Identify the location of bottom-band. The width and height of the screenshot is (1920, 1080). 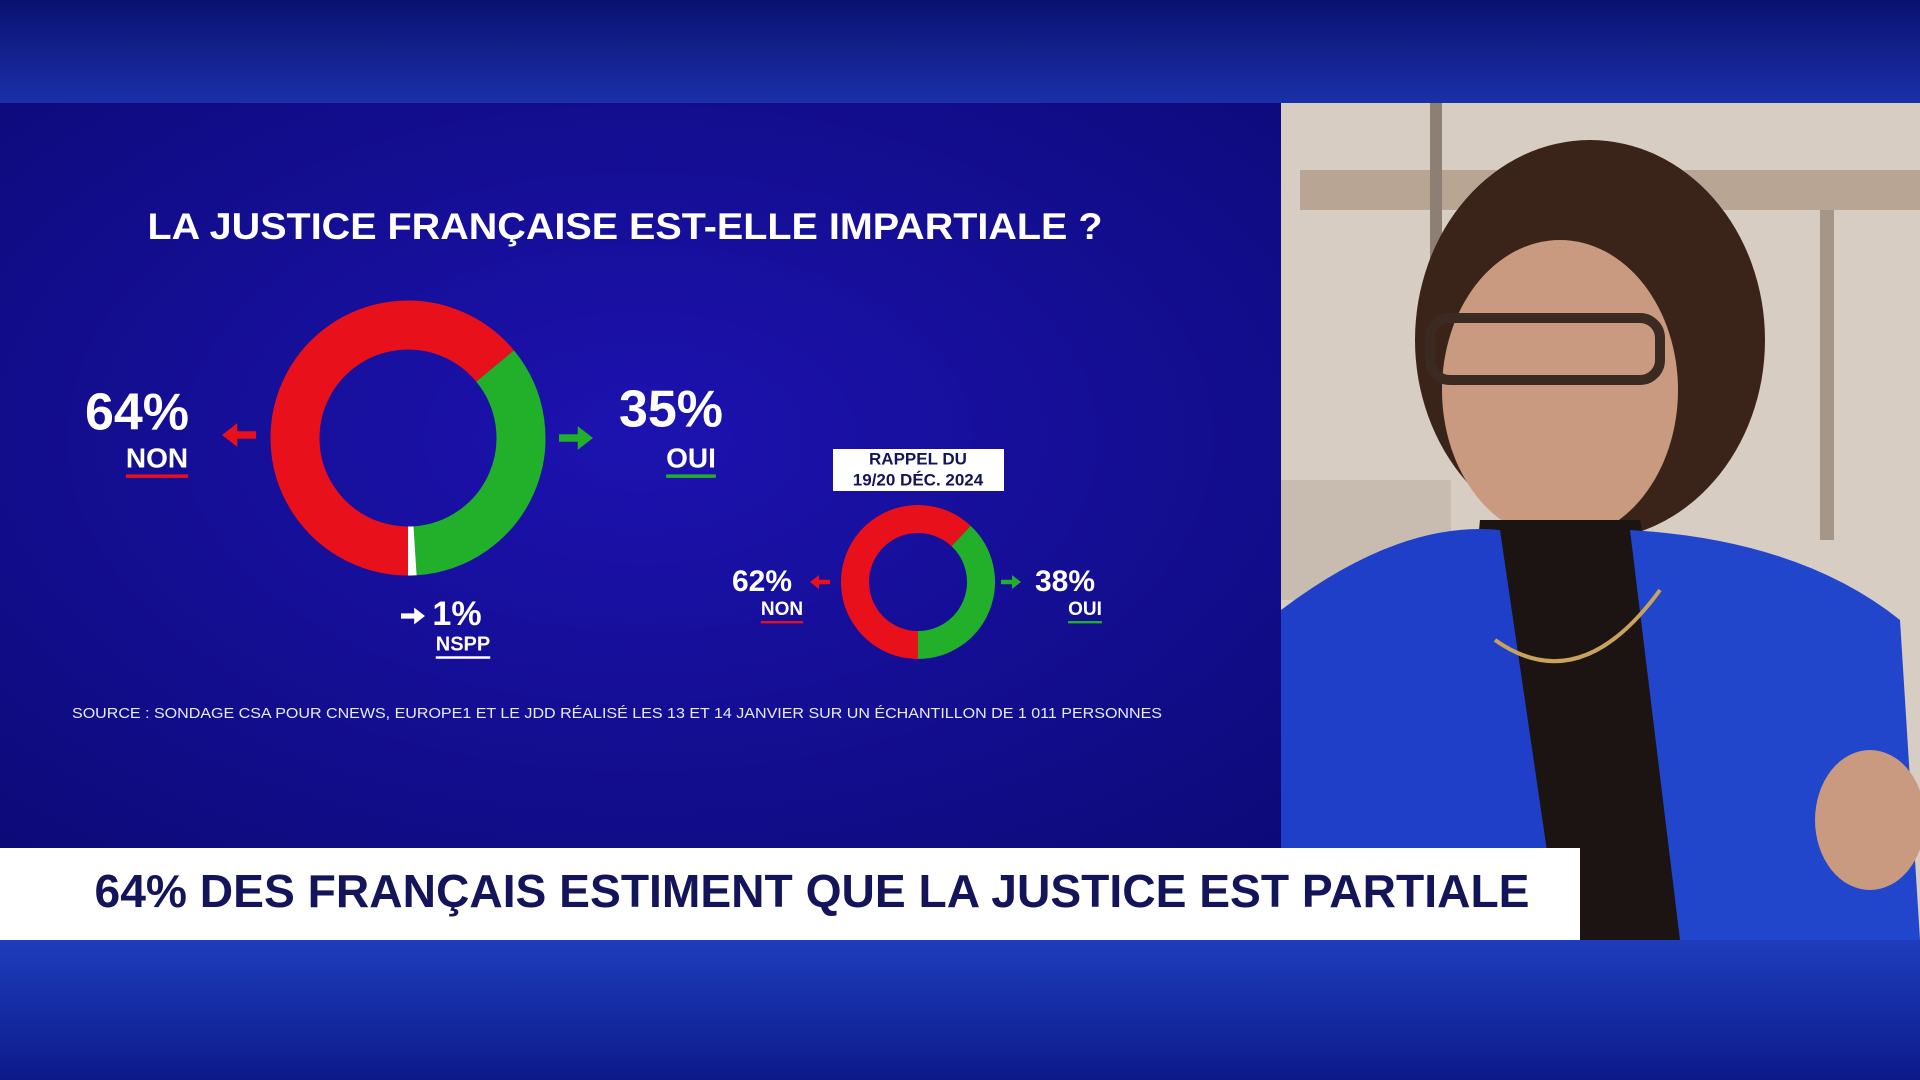
(960, 1010).